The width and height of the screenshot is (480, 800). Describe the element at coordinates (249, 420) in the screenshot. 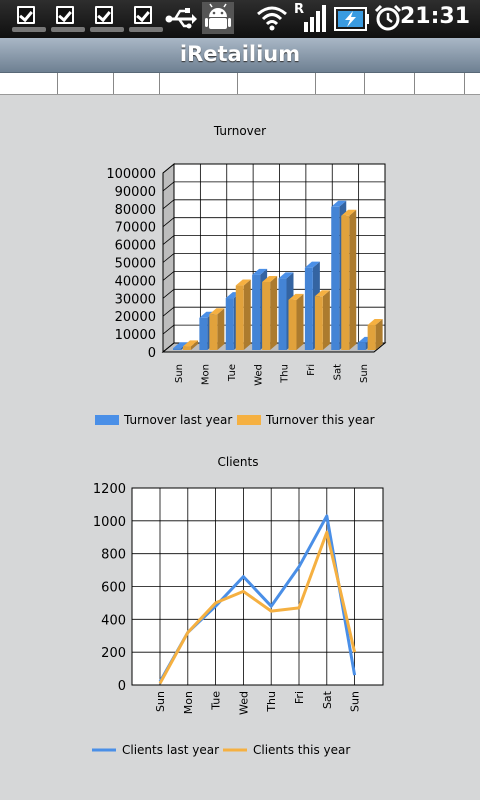

I see `legend-swatch-this-year` at that location.